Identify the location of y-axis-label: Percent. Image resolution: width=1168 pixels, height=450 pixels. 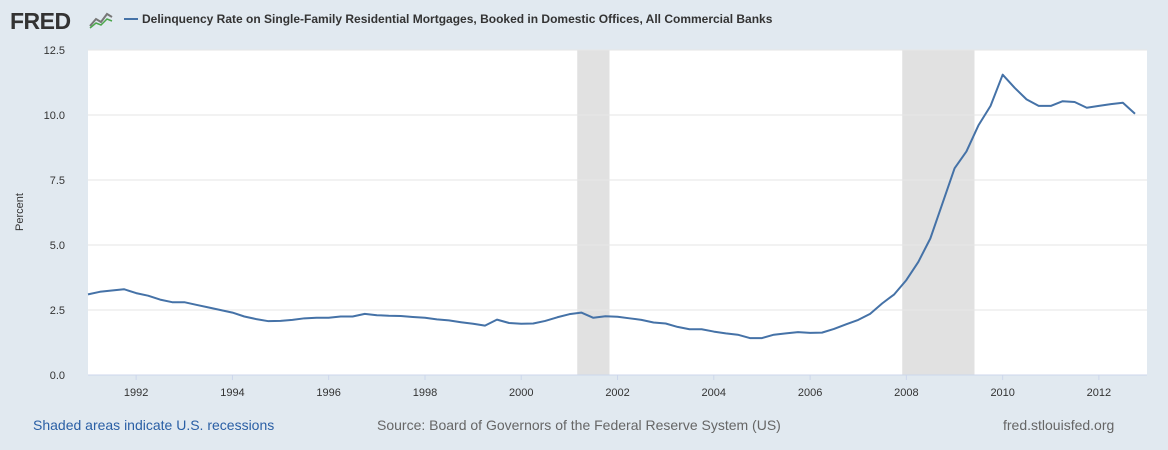
(20, 212).